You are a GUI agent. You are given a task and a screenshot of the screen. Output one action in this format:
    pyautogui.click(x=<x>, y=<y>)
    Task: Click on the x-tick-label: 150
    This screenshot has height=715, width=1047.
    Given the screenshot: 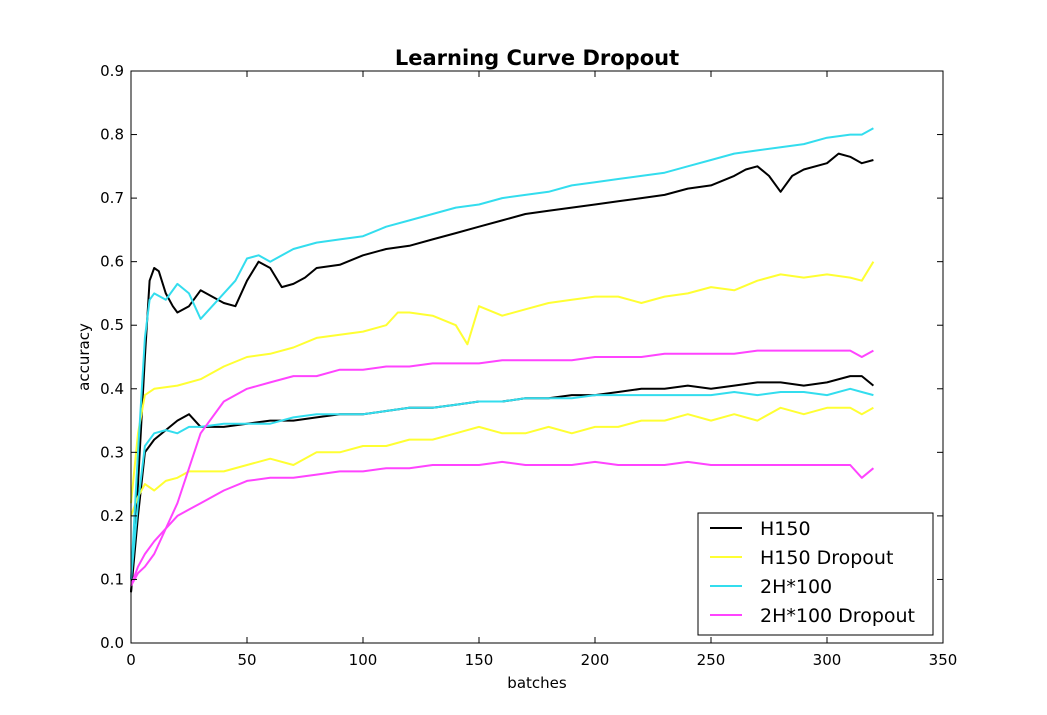 What is the action you would take?
    pyautogui.click(x=479, y=660)
    